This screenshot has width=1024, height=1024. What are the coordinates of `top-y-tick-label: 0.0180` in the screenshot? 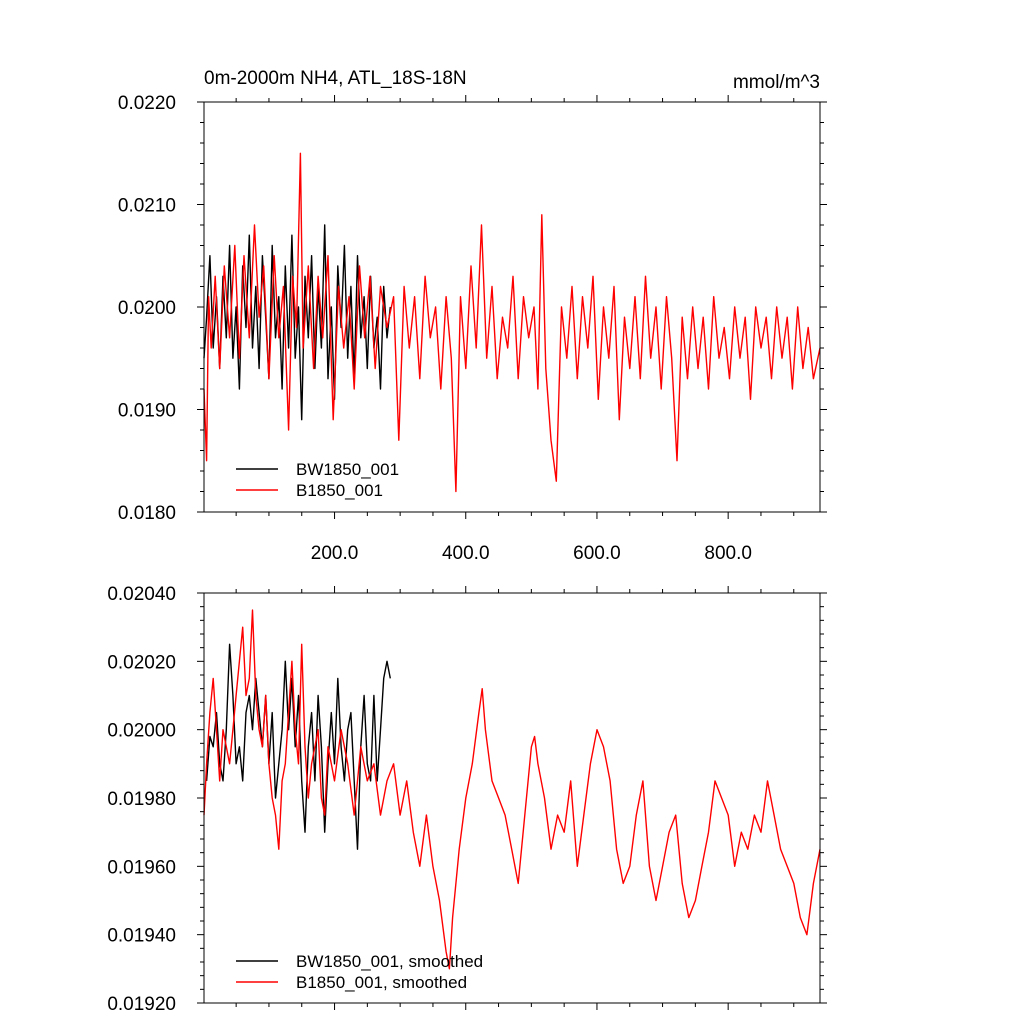 It's located at (147, 513).